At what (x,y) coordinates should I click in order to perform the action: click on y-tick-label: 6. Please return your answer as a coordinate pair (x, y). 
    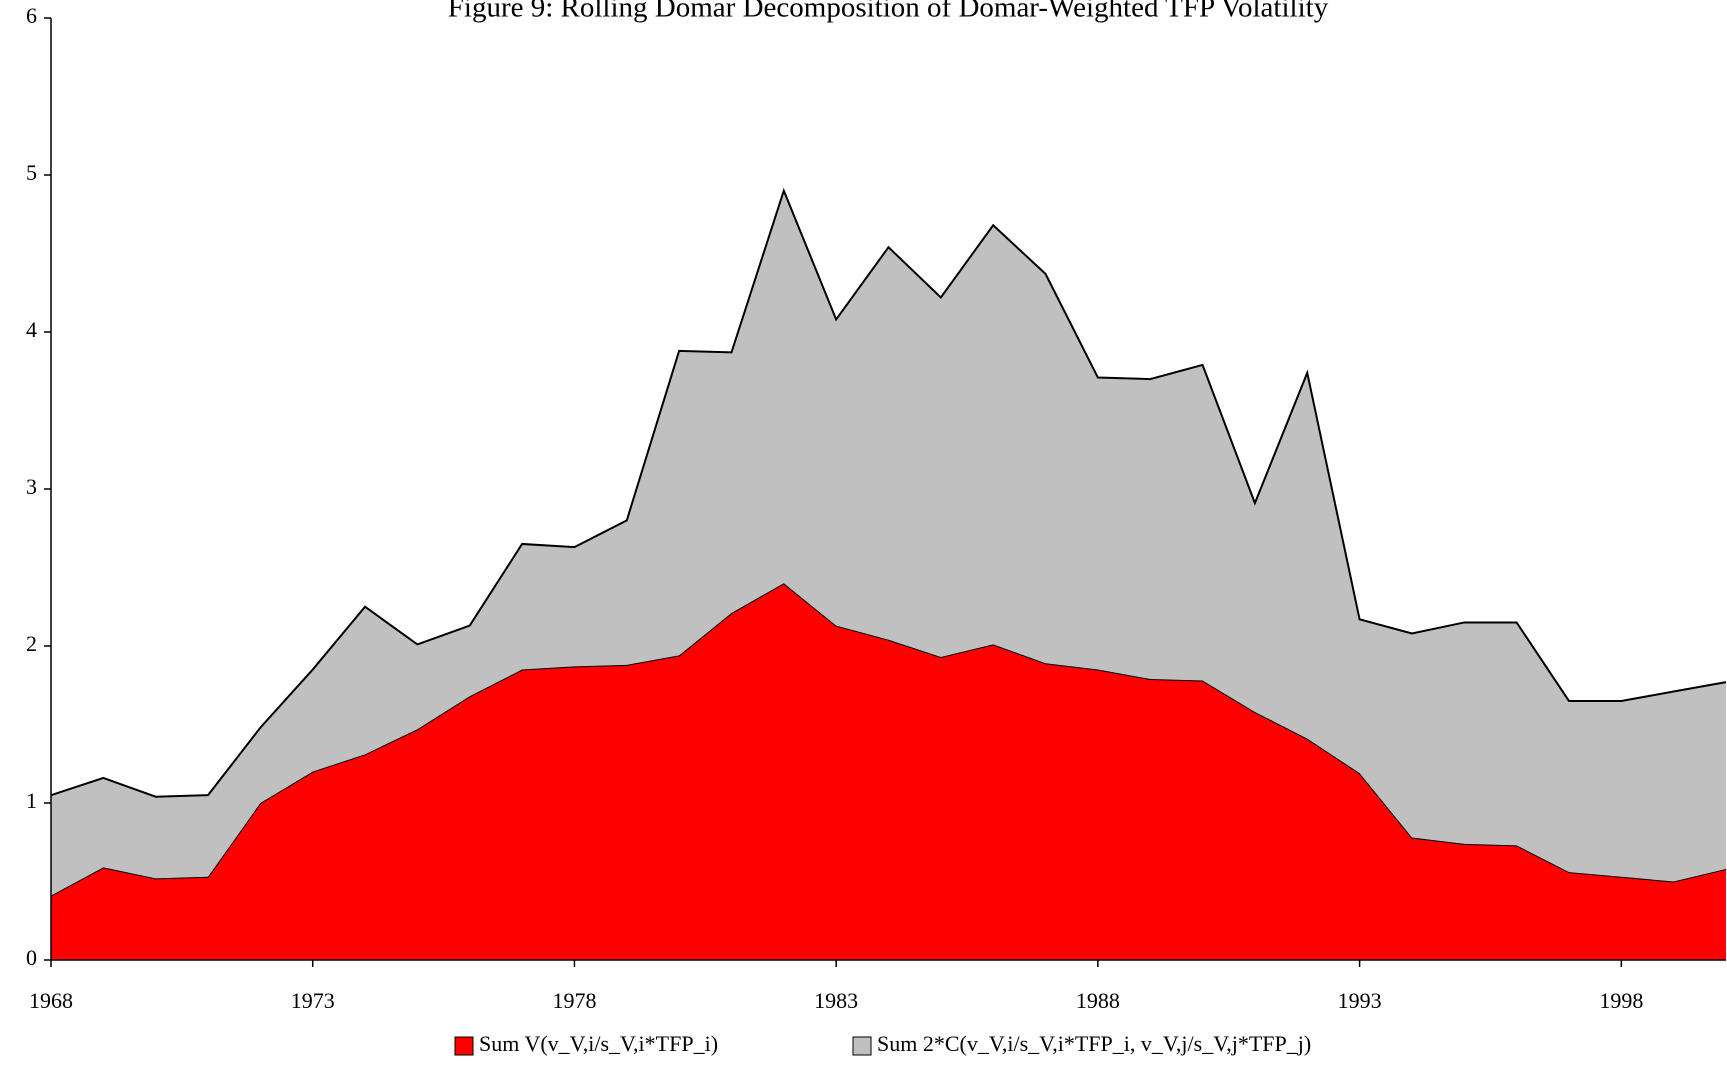
    Looking at the image, I should click on (31, 15).